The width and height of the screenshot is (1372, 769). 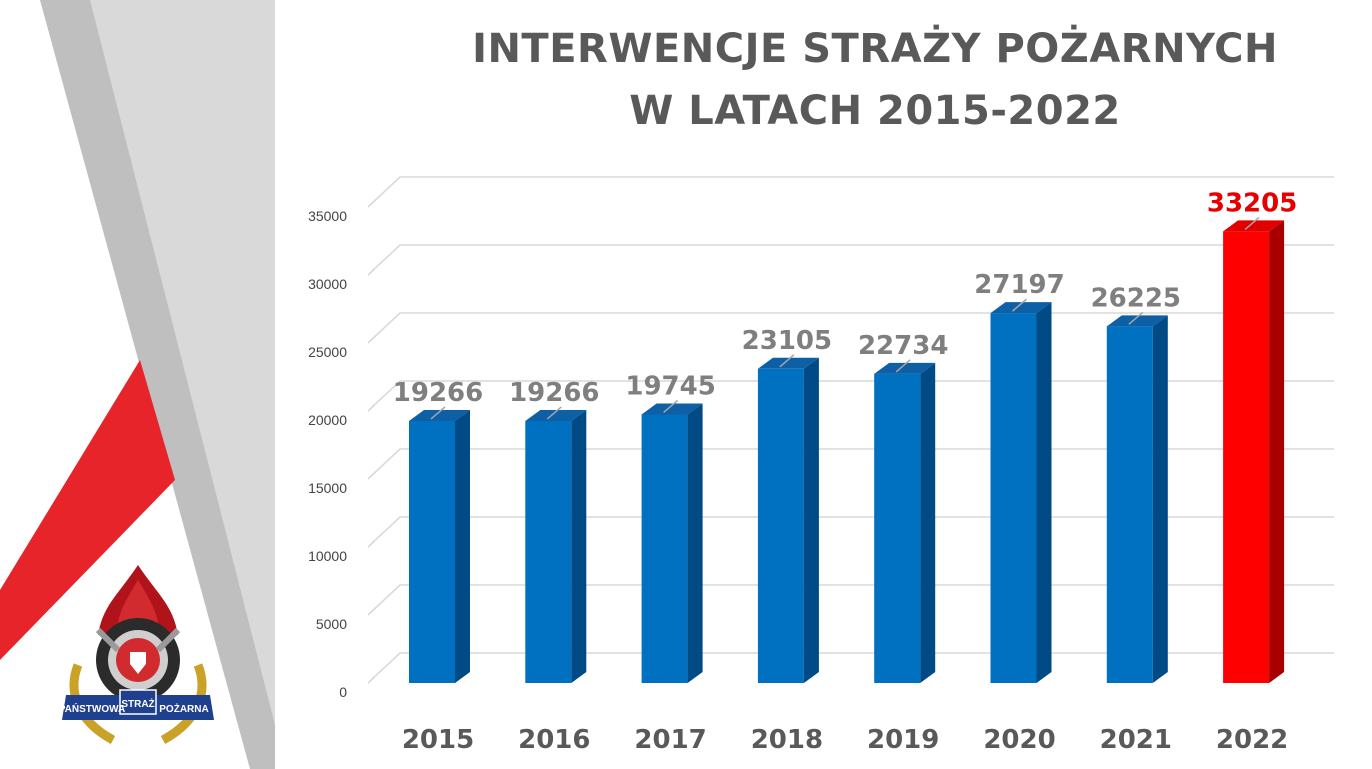 What do you see at coordinates (1254, 452) in the screenshot?
I see `bar-2022` at bounding box center [1254, 452].